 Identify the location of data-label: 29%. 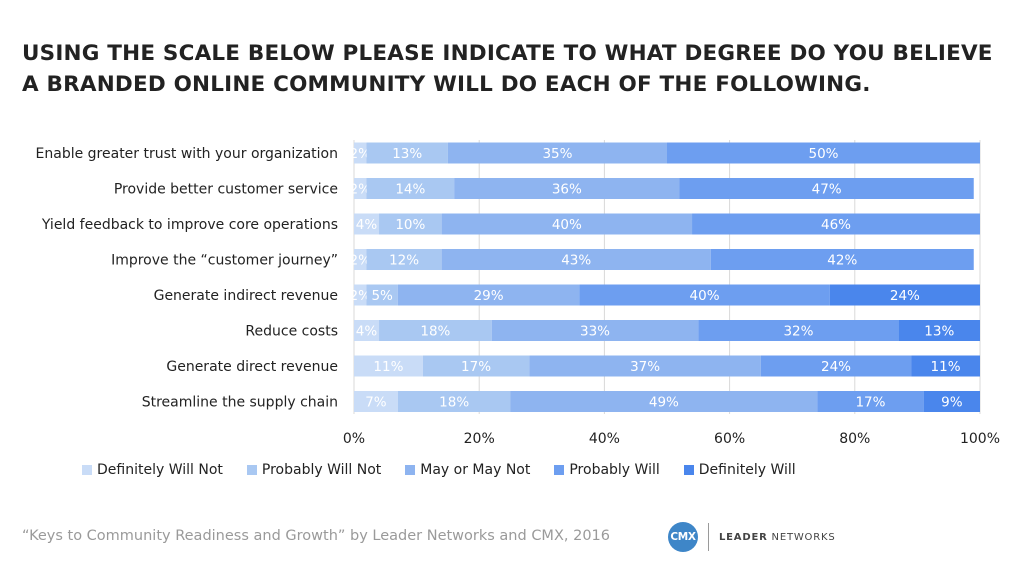
(489, 296).